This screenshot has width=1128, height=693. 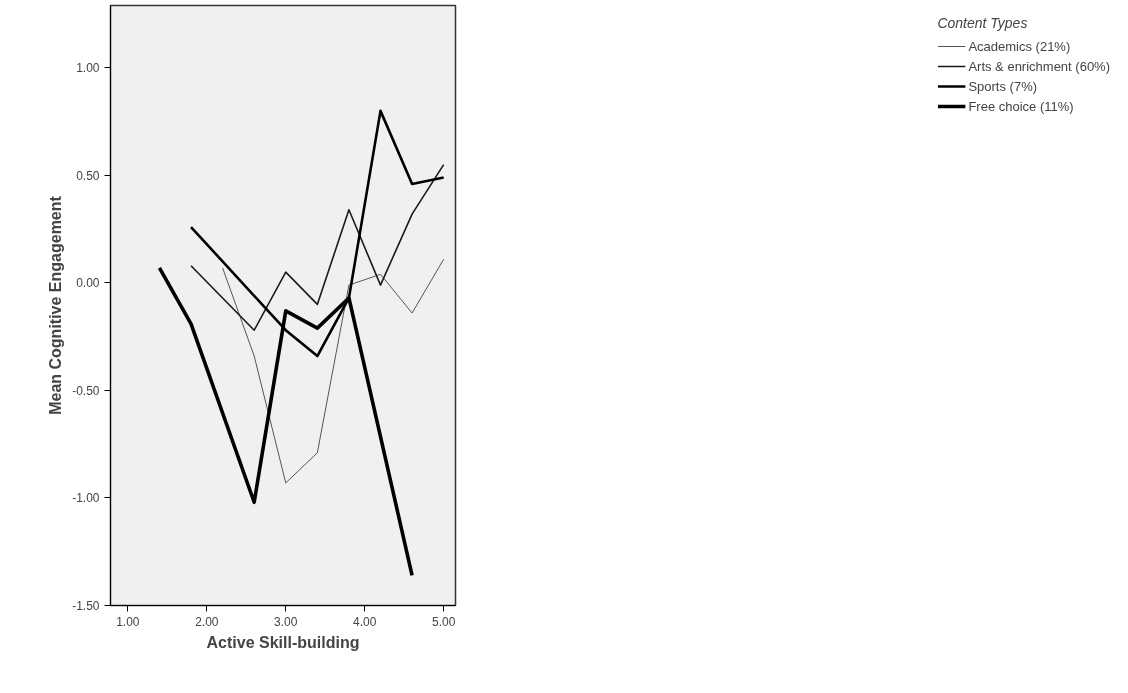 I want to click on y-tick-label: 1.00, so click(x=88, y=68).